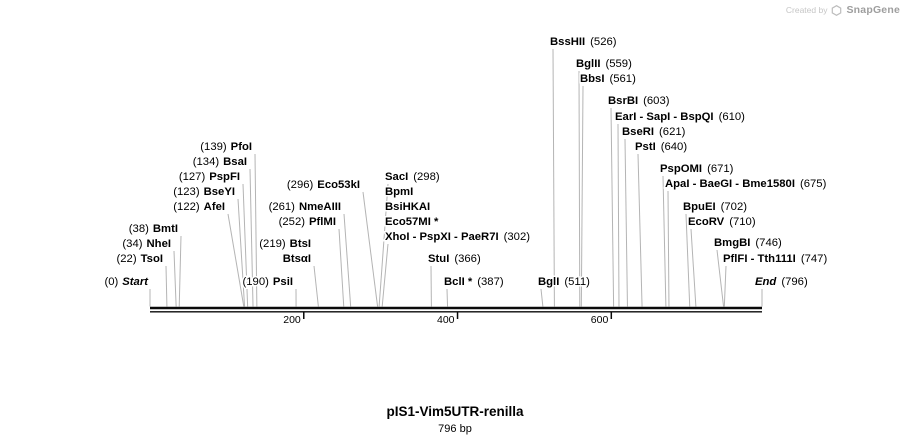 This screenshot has height=445, width=910. What do you see at coordinates (457, 237) in the screenshot?
I see `enzyme-site-label: XhoI - PspXI - PaeR7I (302)` at bounding box center [457, 237].